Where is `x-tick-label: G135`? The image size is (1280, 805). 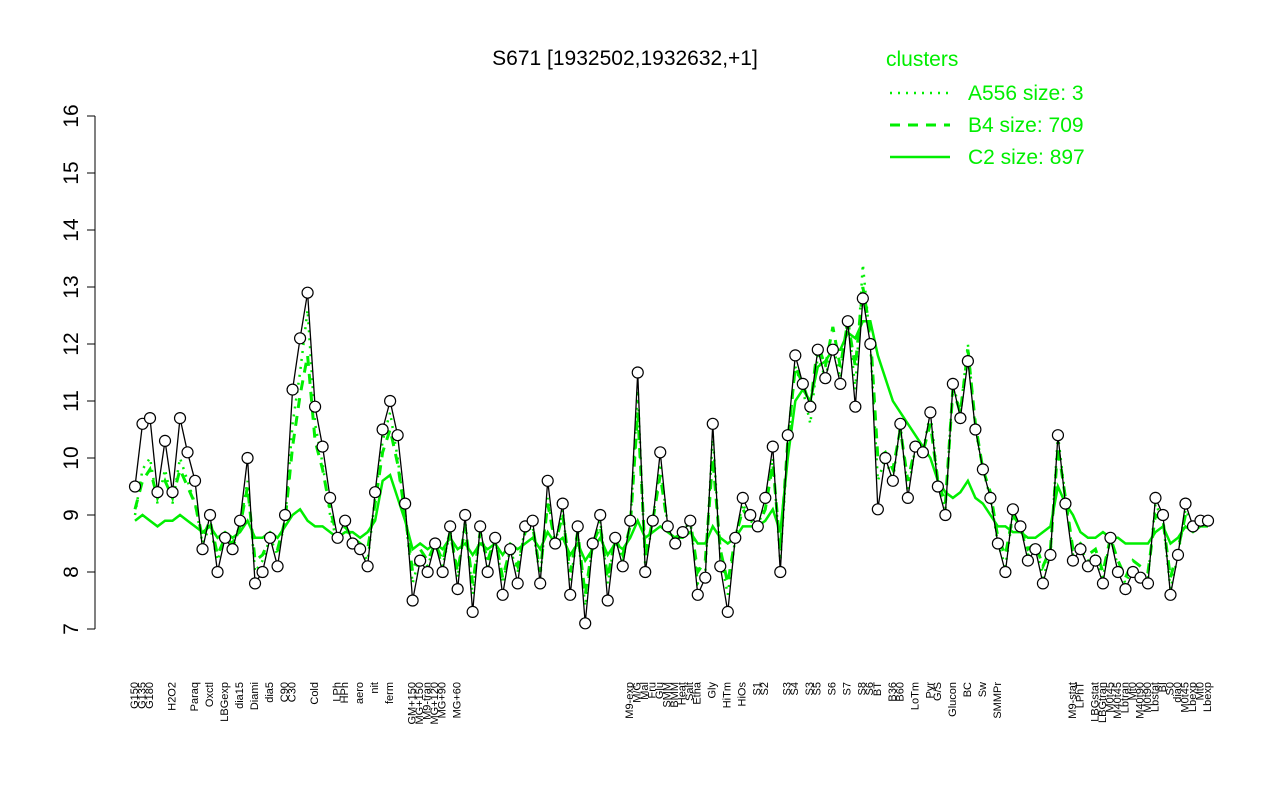 x-tick-label: G135 is located at coordinates (142, 695).